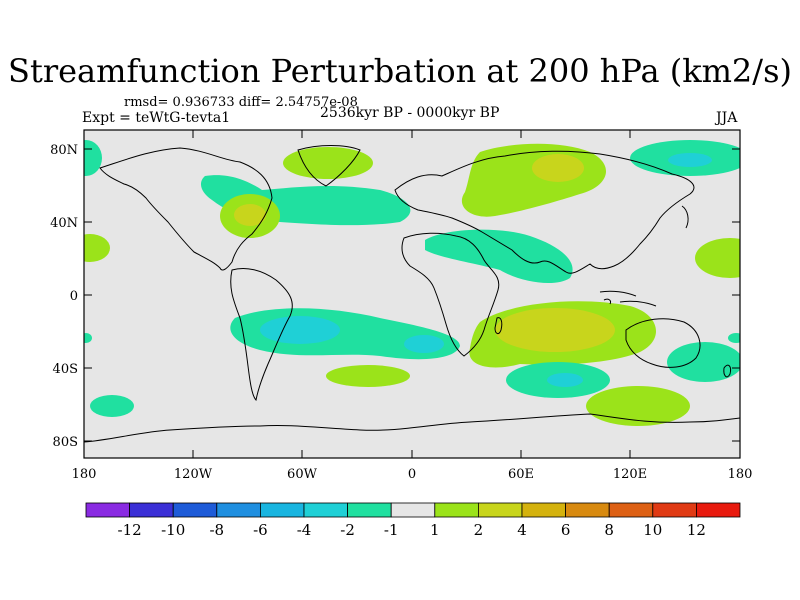  I want to click on anomaly-south-pacific-low, so click(112, 406).